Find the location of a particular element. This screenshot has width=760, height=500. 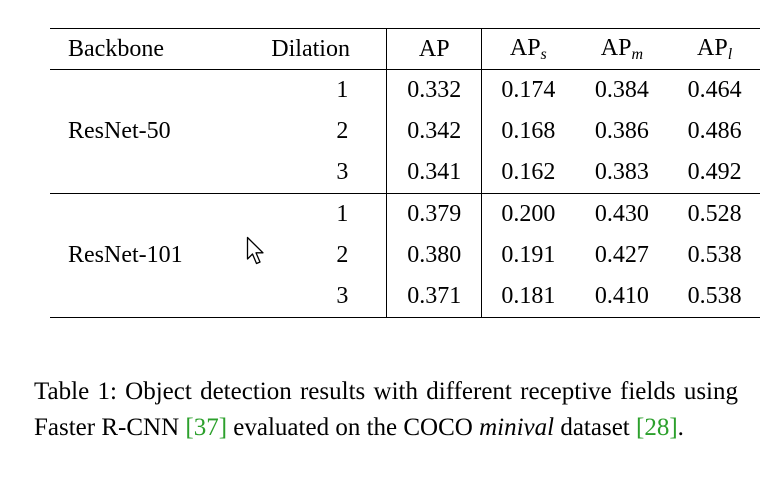

ap-l-cell: 0.486 is located at coordinates (714, 131).